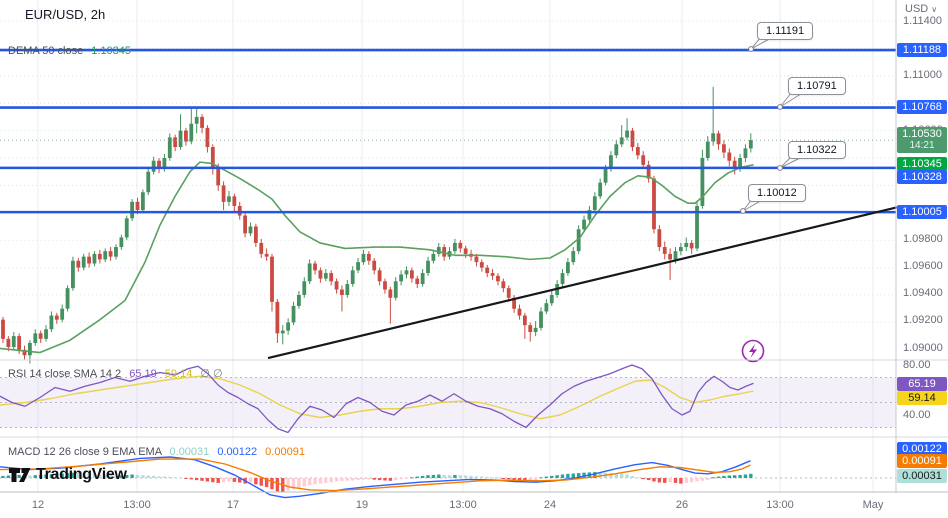  Describe the element at coordinates (922, 449) in the screenshot. I see `price-badge: 0.00122` at that location.